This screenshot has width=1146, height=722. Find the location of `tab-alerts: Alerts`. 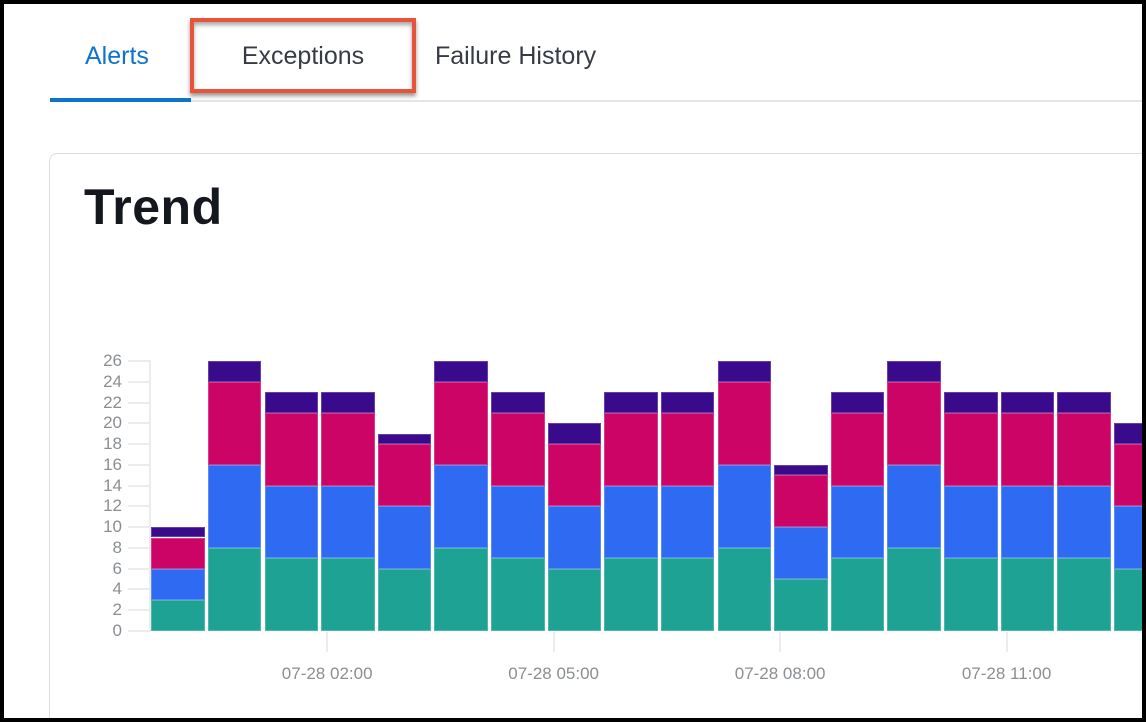

tab-alerts: Alerts is located at coordinates (117, 56).